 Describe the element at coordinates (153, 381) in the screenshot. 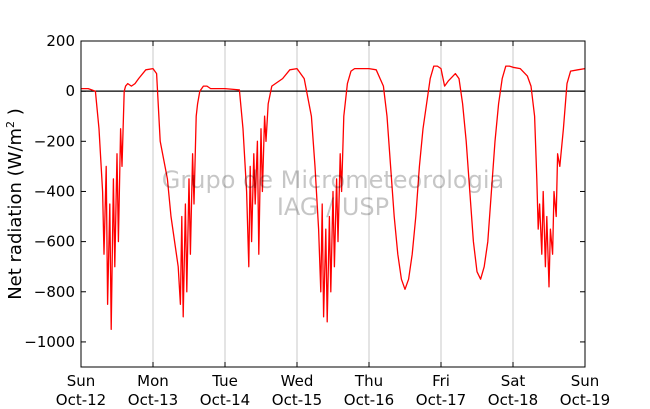

I see `x-tick-day-label: Mon` at that location.